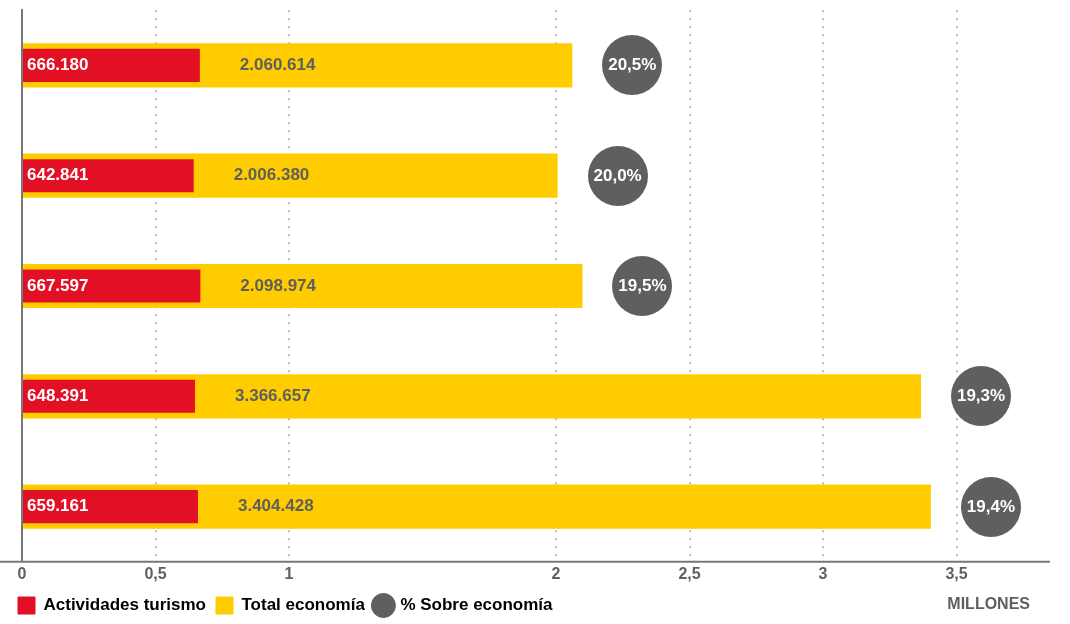 This screenshot has height=624, width=1070. What do you see at coordinates (58, 396) in the screenshot?
I see `annotation: 648.391` at bounding box center [58, 396].